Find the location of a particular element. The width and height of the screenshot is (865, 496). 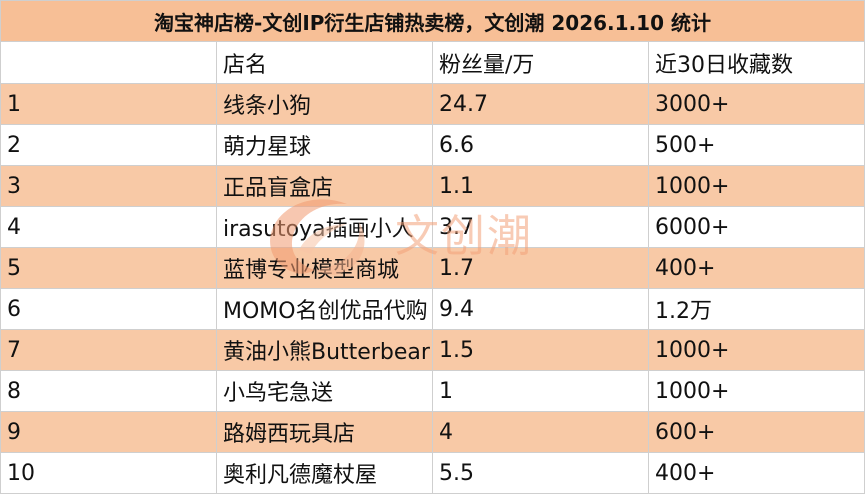

fans-cell: 3.7 is located at coordinates (540, 227).